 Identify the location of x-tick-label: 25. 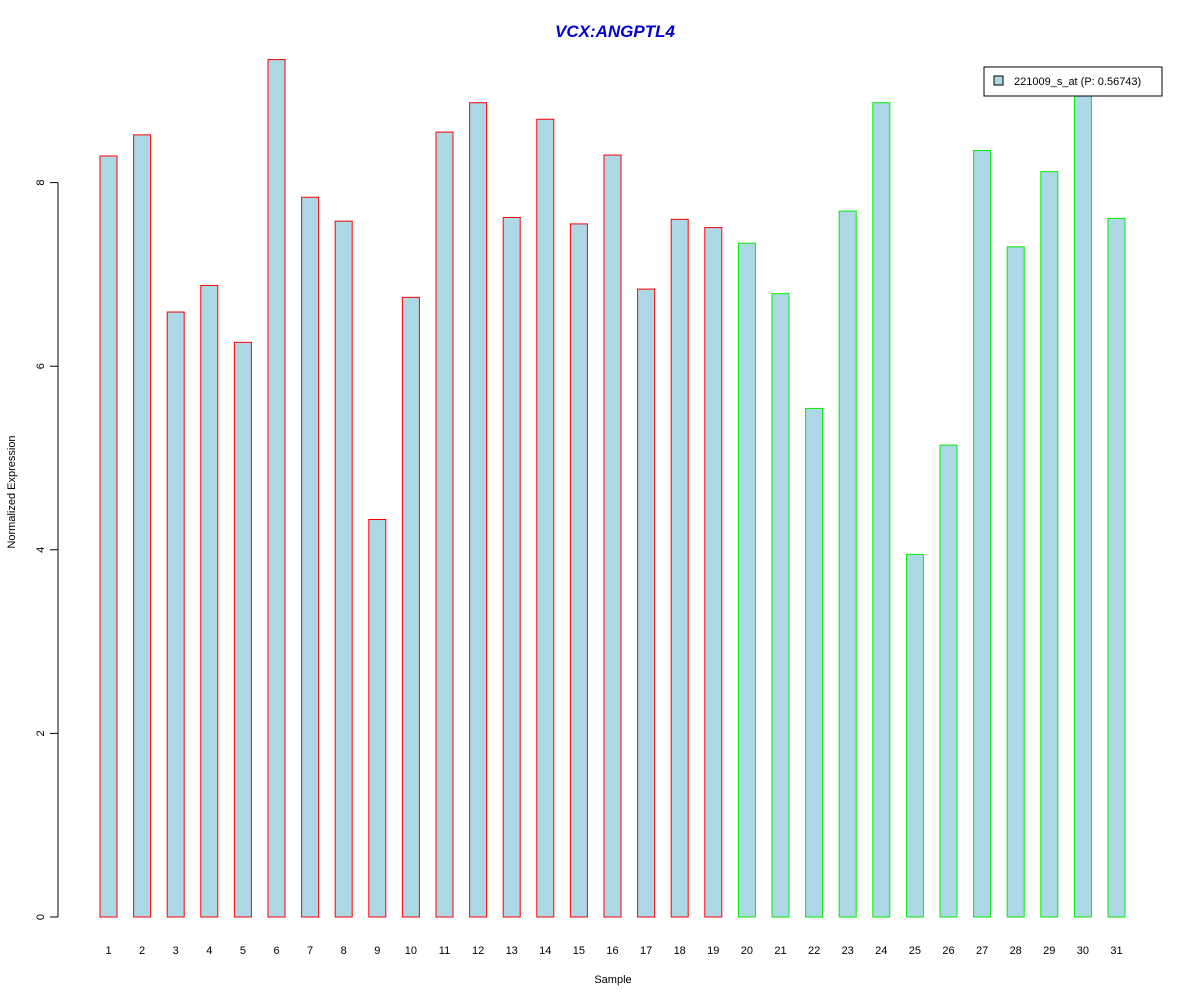
(915, 951).